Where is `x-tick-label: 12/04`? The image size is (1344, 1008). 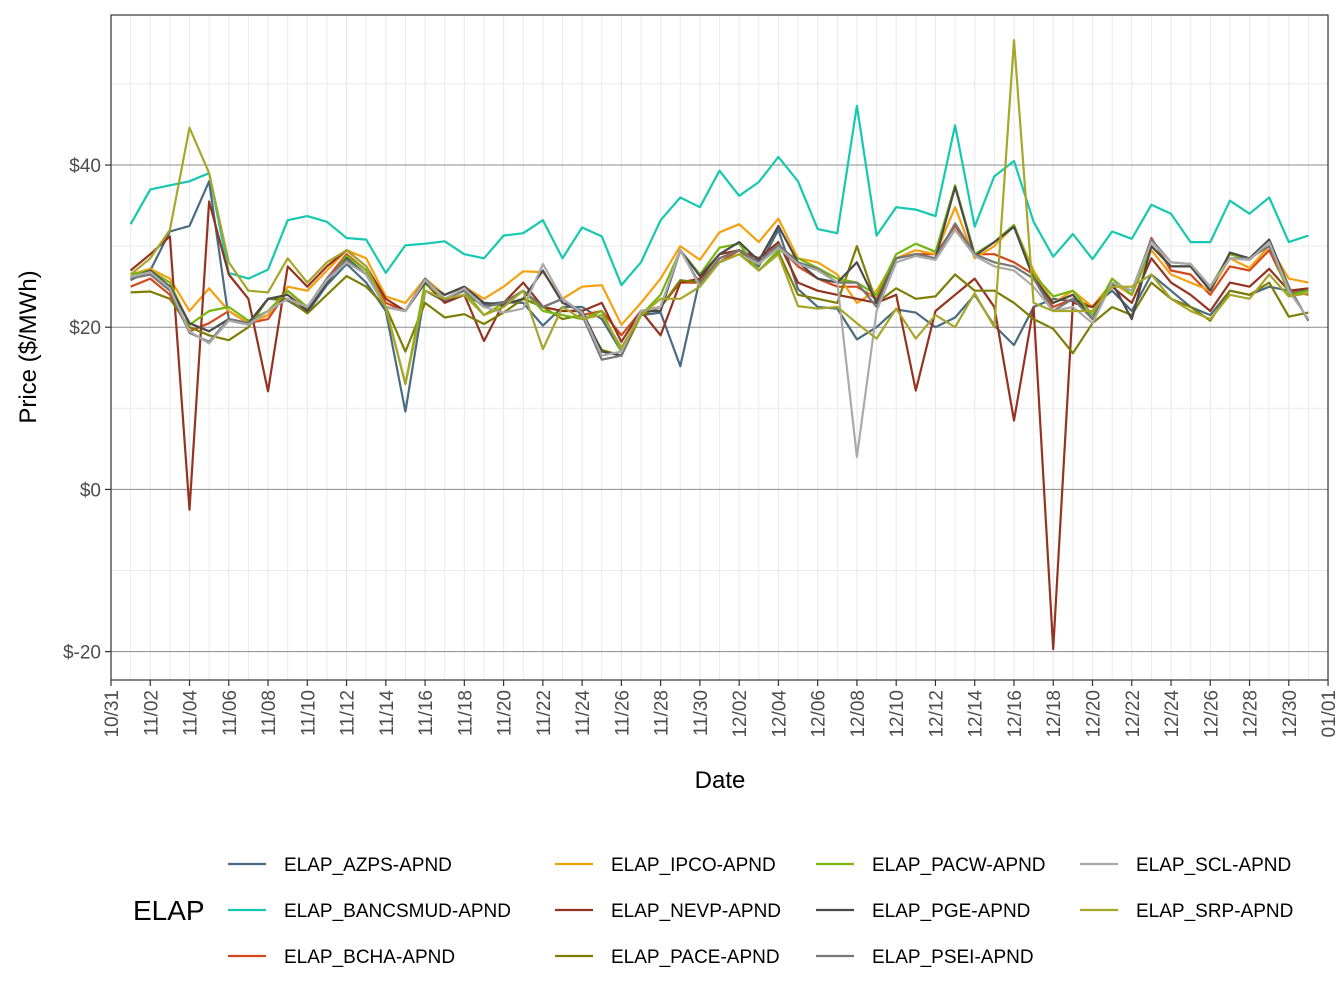 x-tick-label: 12/04 is located at coordinates (779, 714).